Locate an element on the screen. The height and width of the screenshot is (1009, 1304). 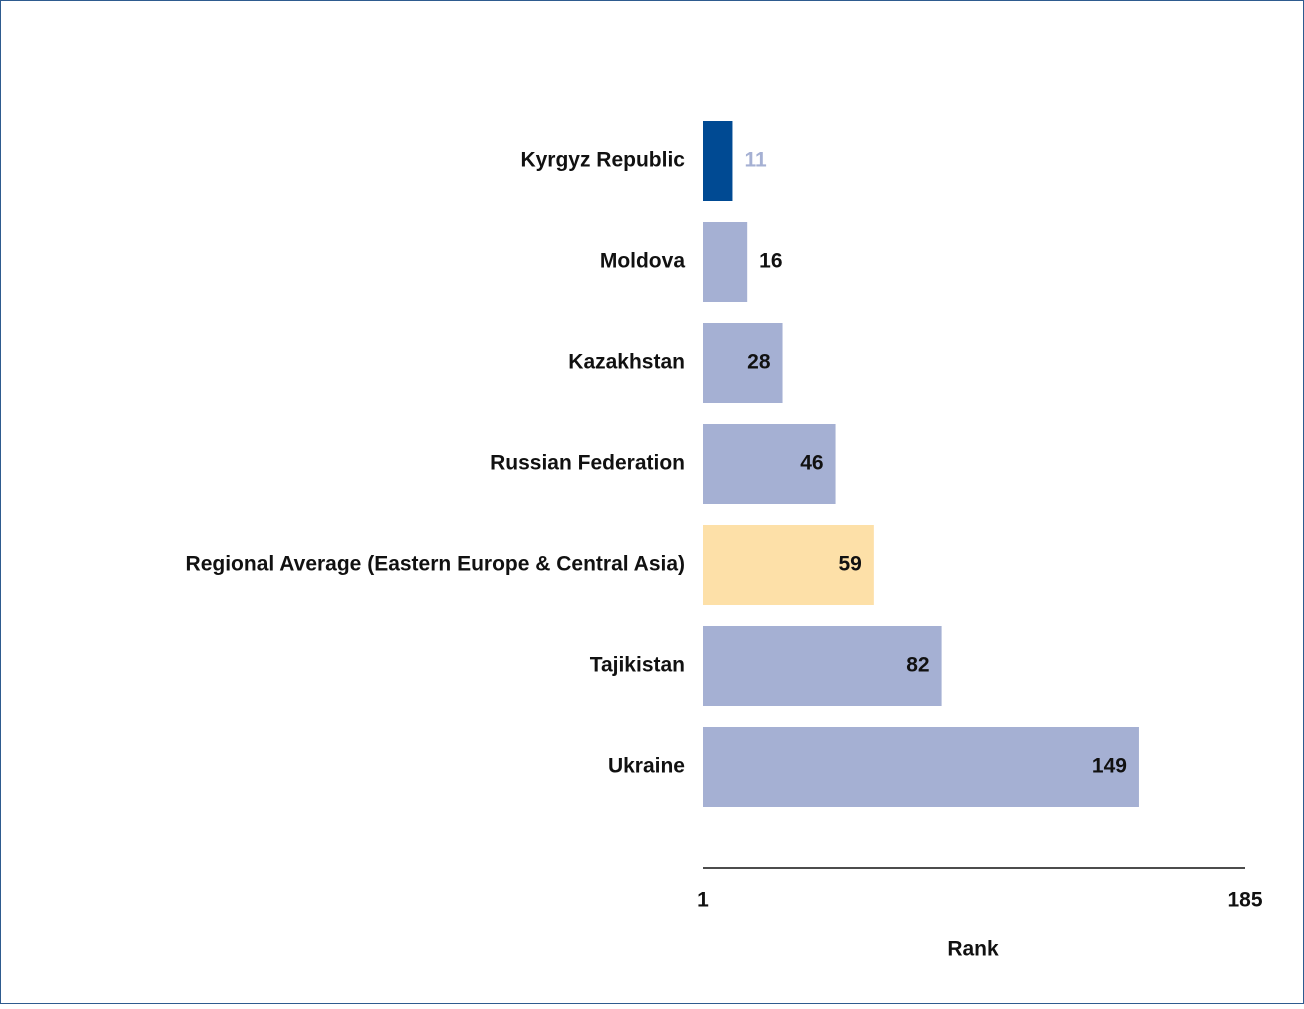
value-label: 82 is located at coordinates (917, 665).